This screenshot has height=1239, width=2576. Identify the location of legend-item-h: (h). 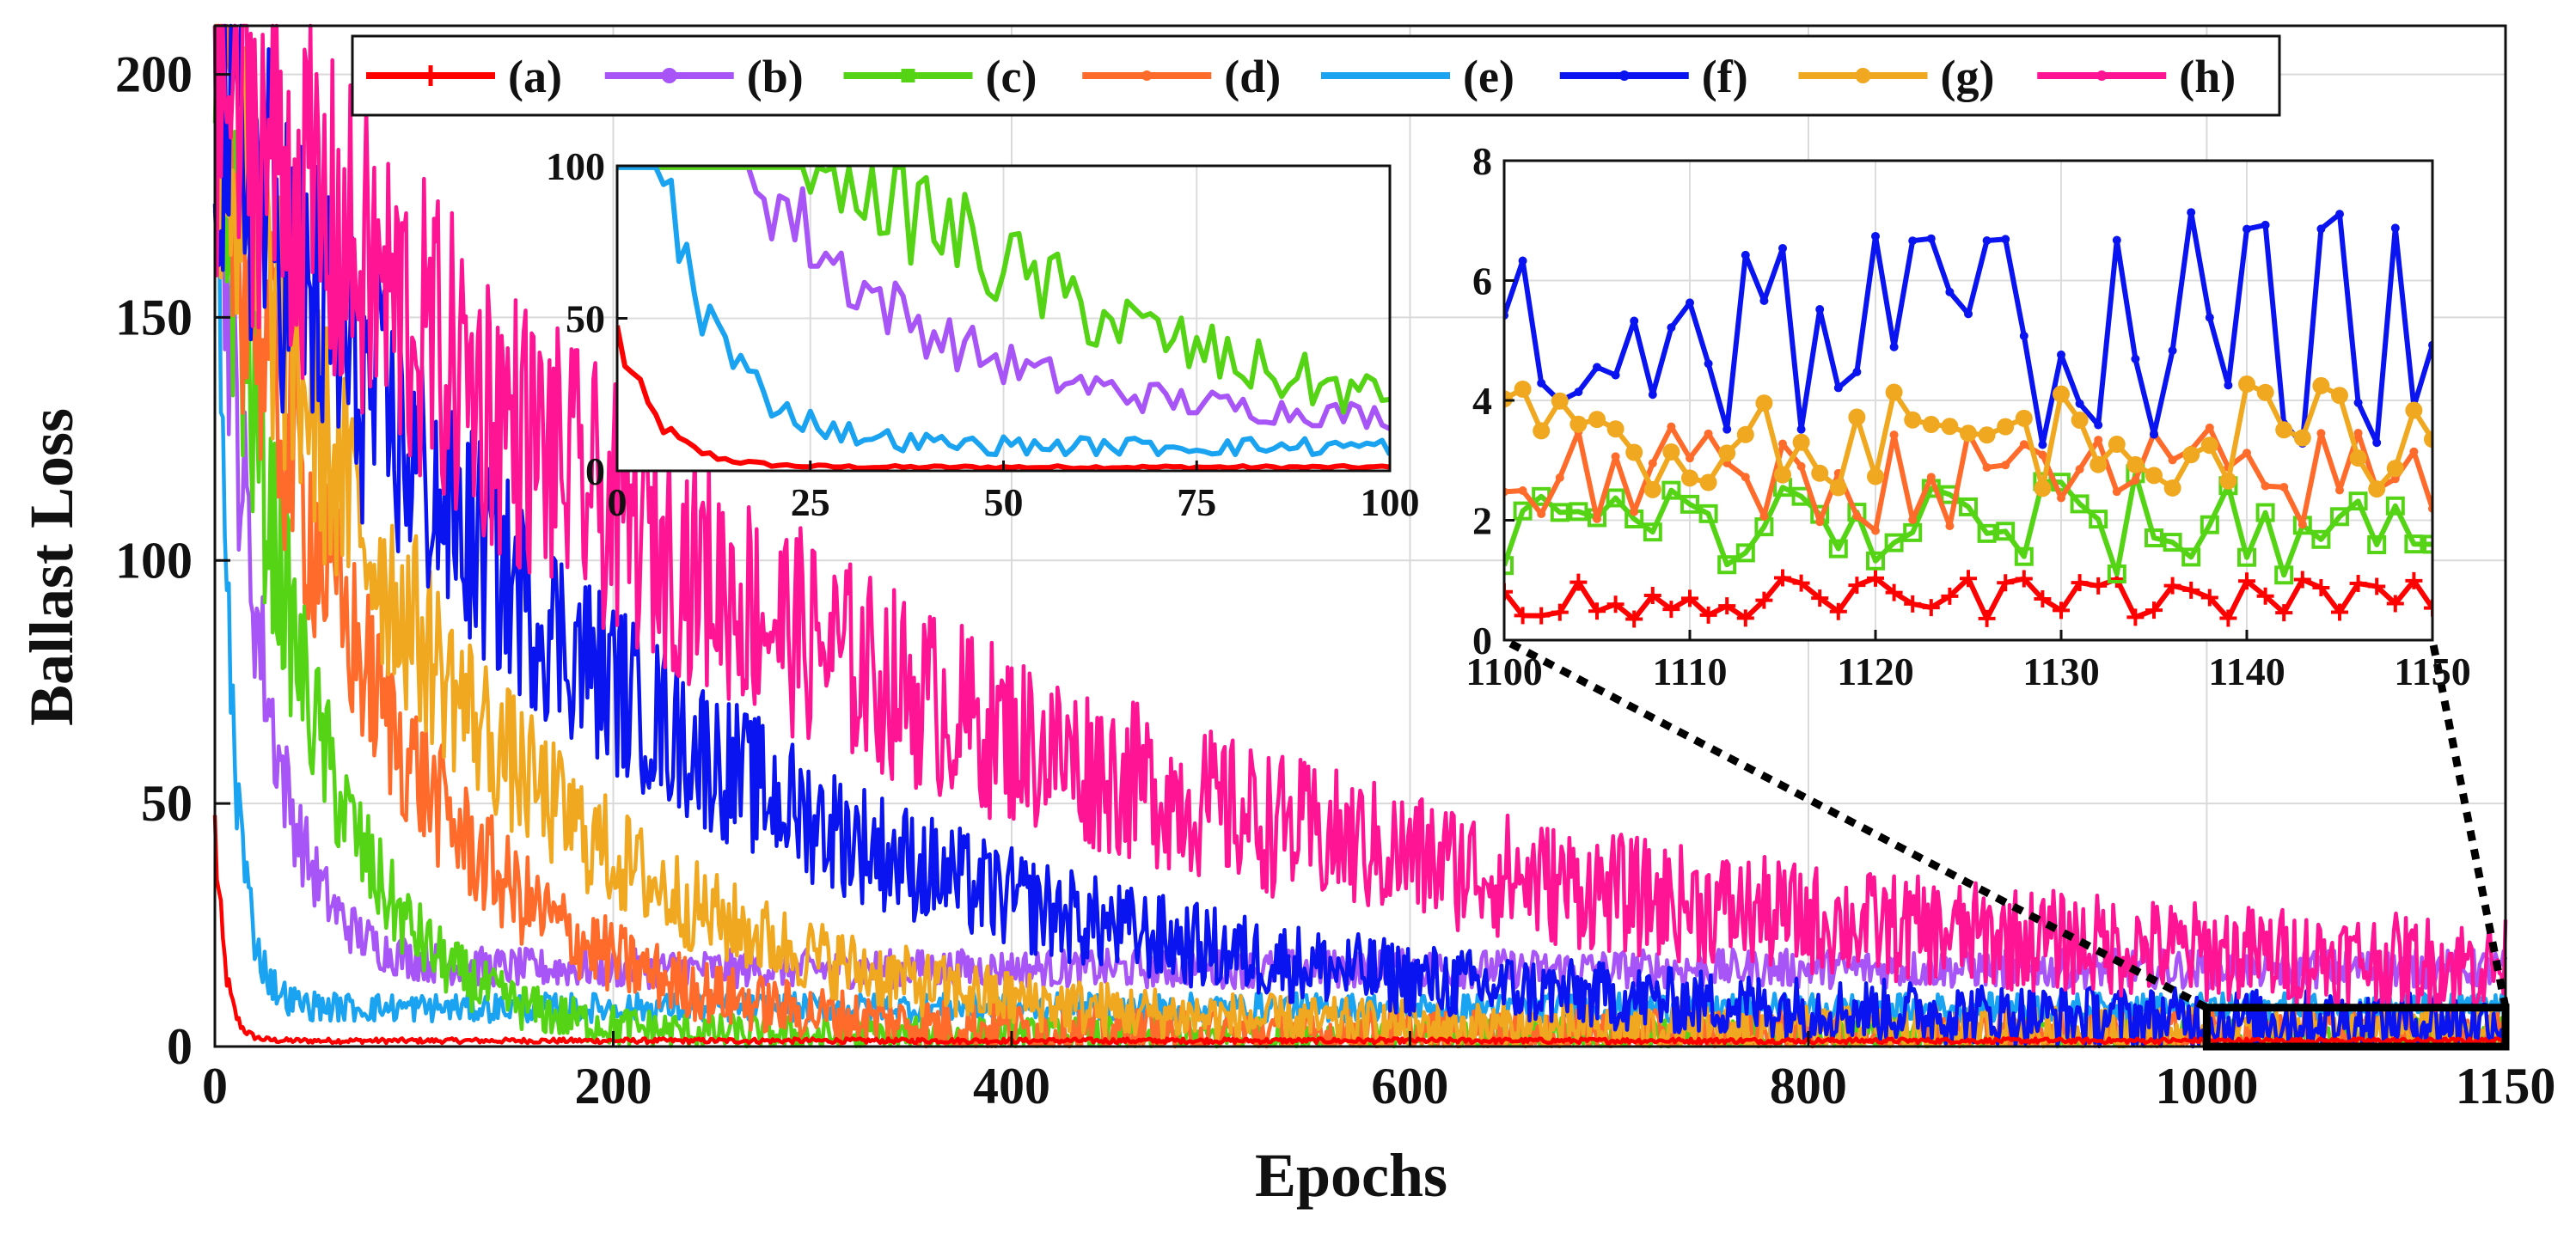
(2136, 76).